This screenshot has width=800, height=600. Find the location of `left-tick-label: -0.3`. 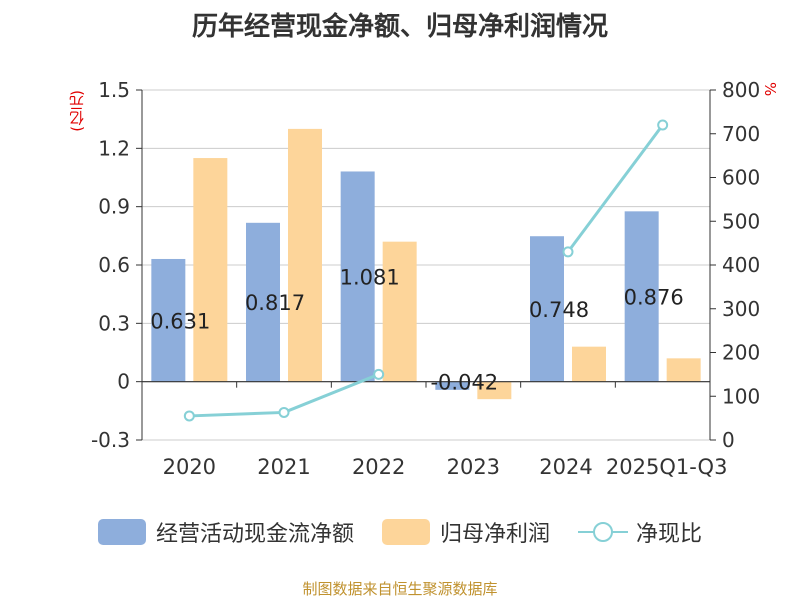

left-tick-label: -0.3 is located at coordinates (110, 440).